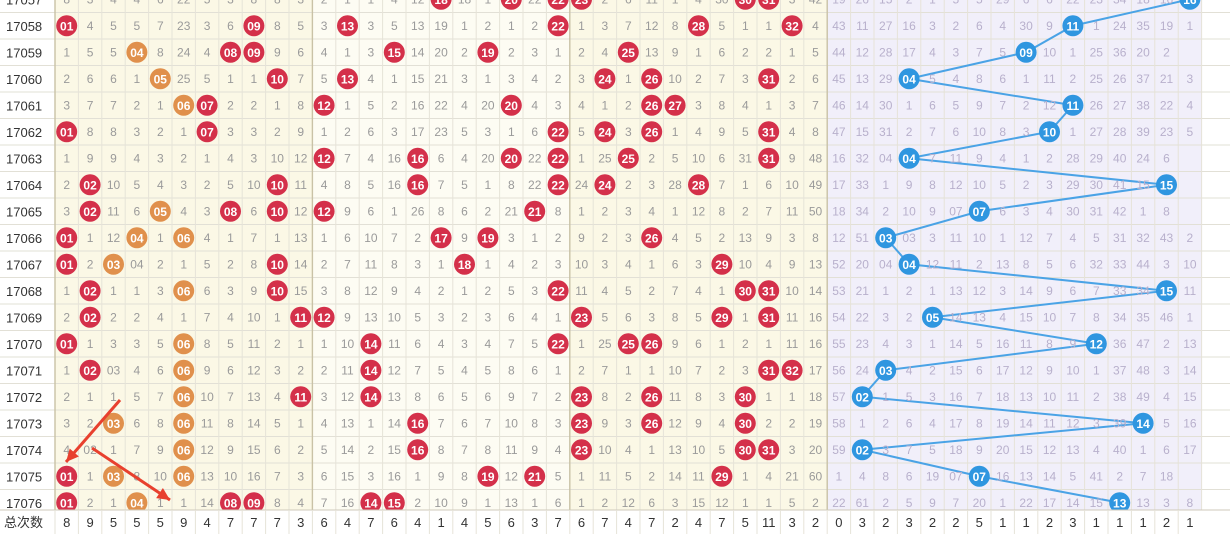 The image size is (1230, 534). I want to click on ball-number: 24, so click(605, 132).